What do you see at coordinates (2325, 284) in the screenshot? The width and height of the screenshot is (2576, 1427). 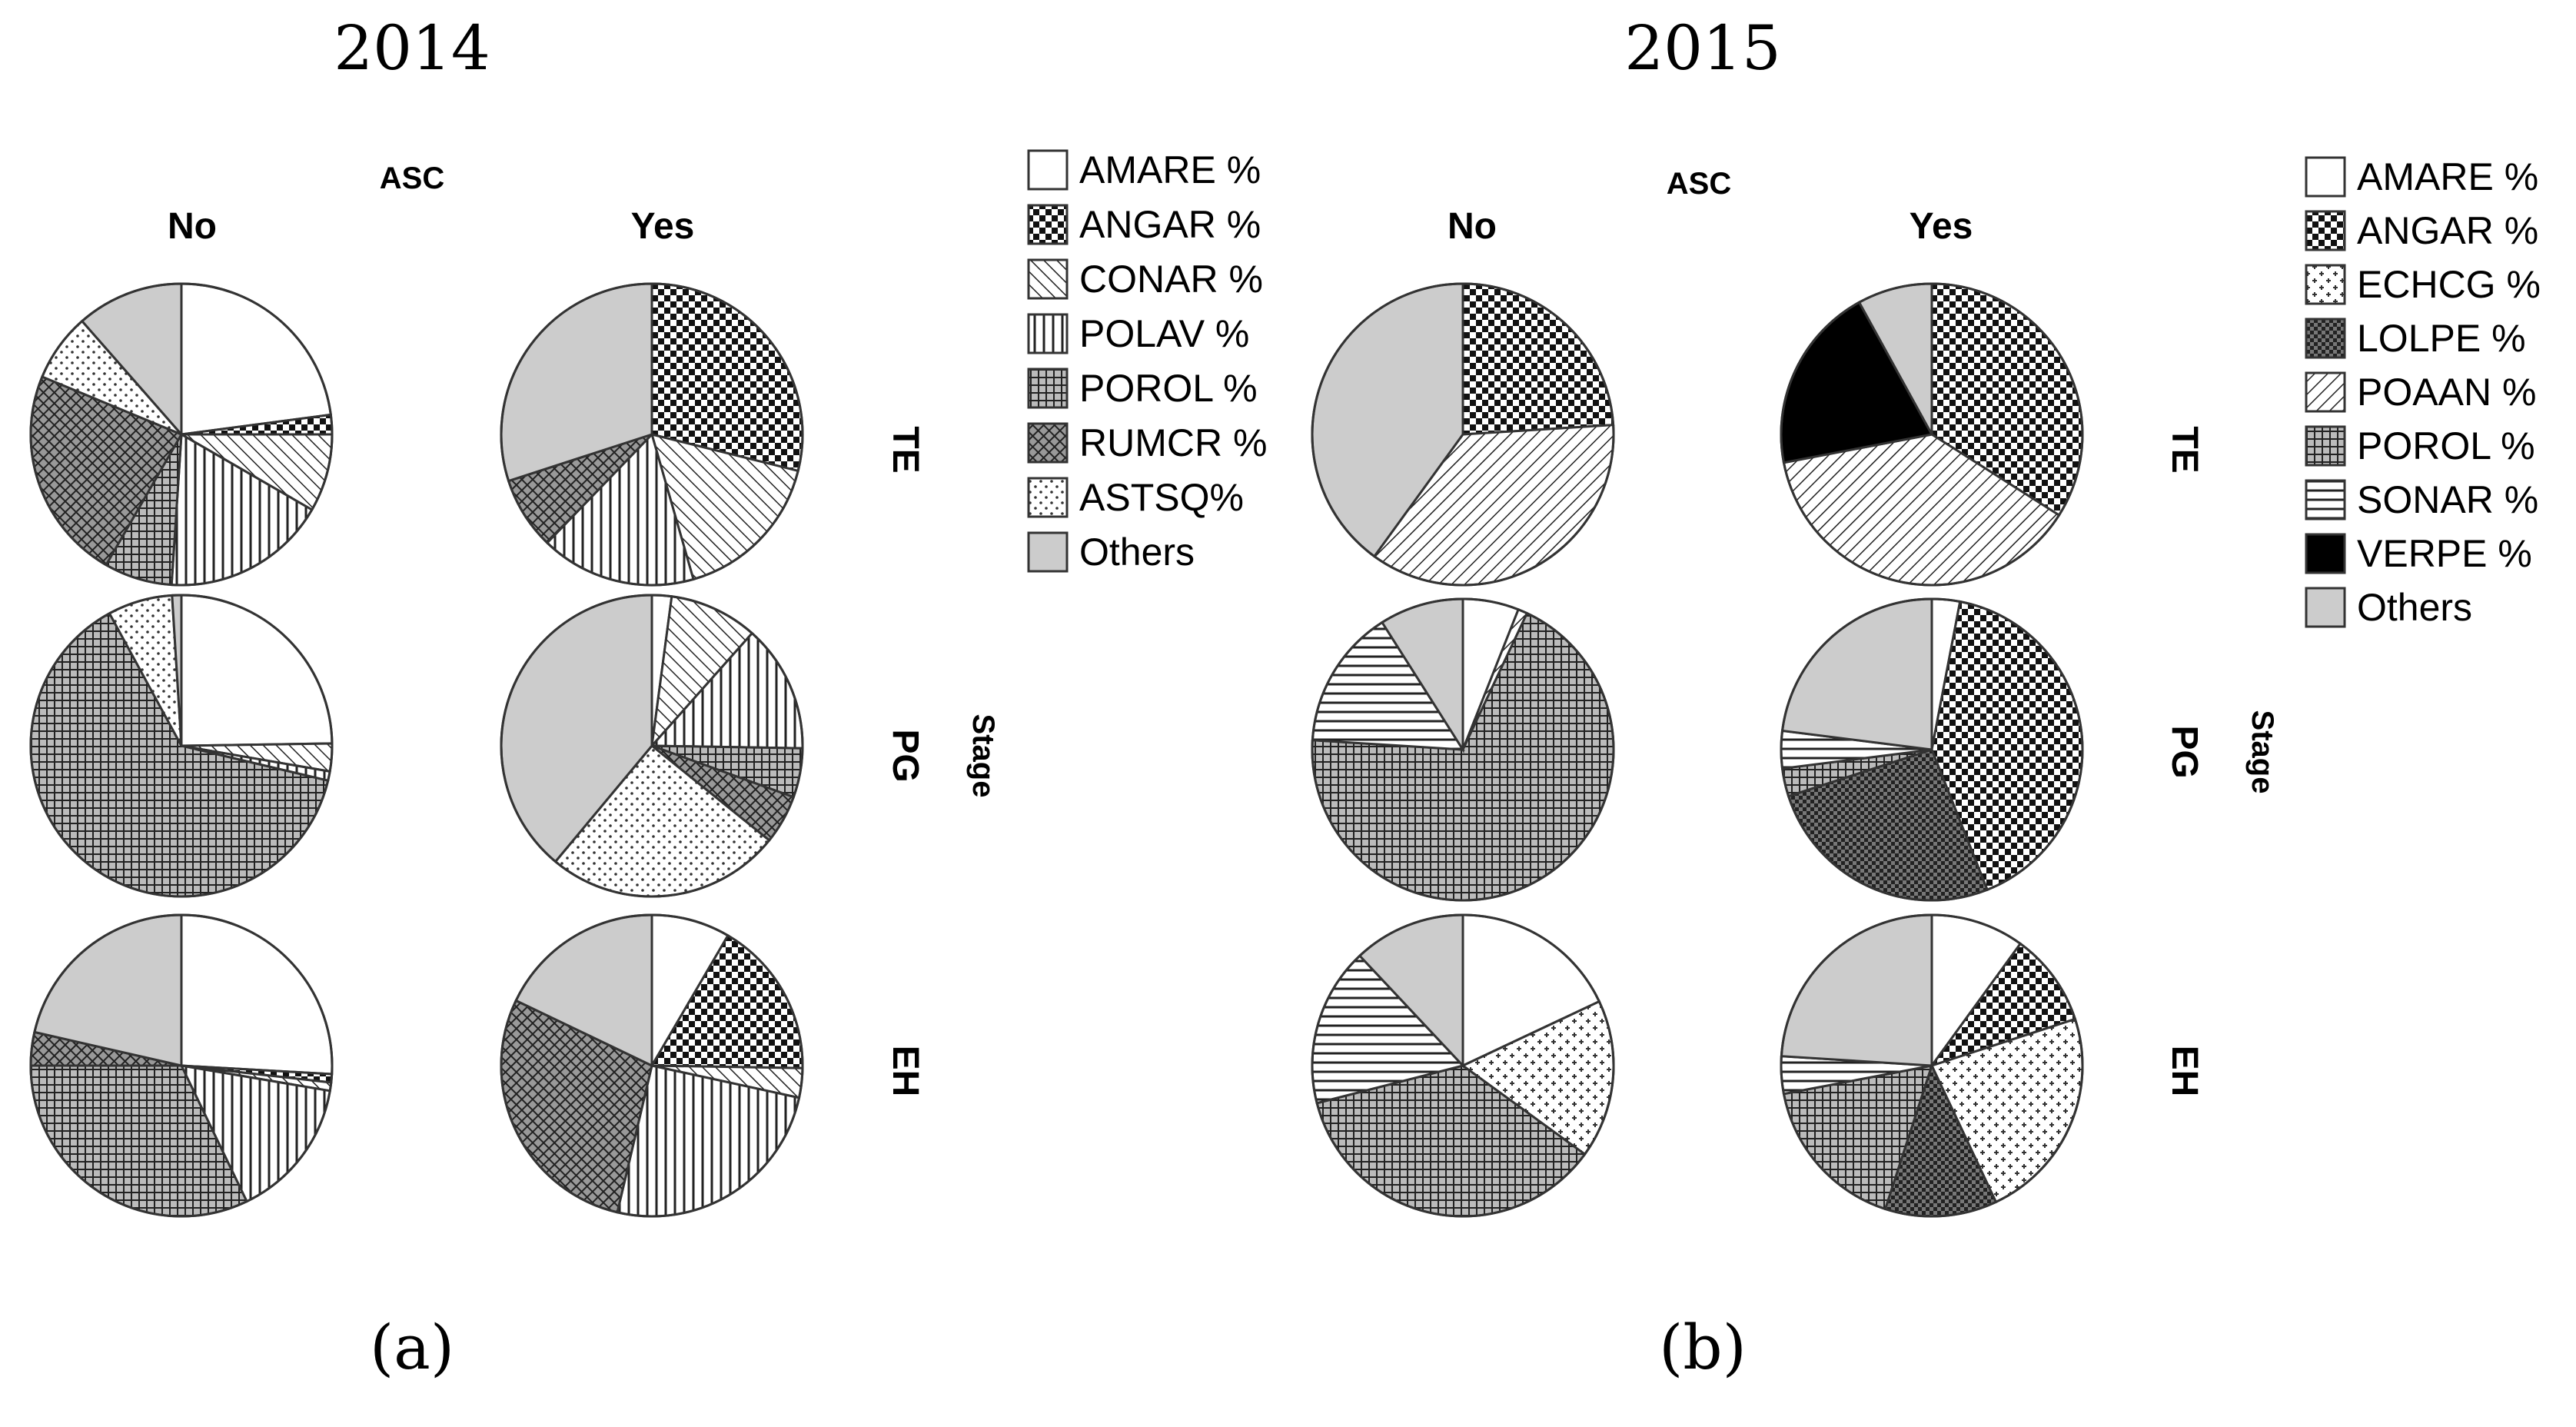 I see `legend-swatch-echcg` at bounding box center [2325, 284].